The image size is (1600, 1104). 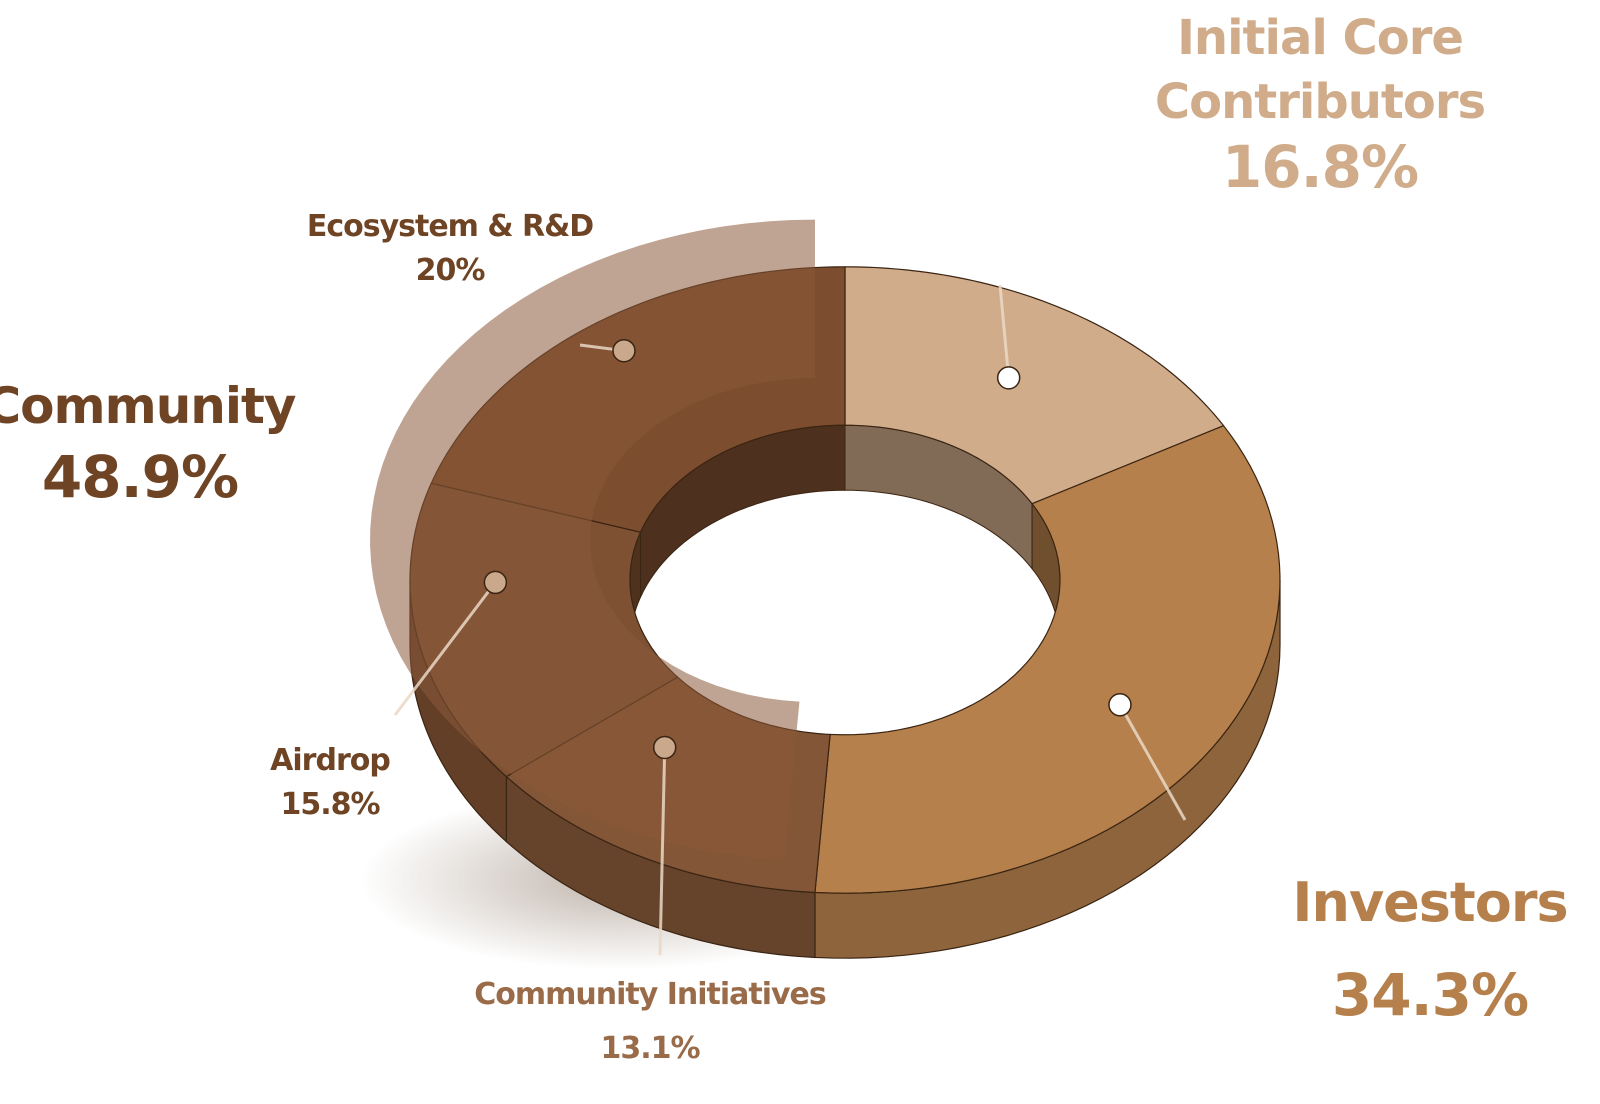 I want to click on label-initial-core-contributors: Initial Core Contributors 16.8%, so click(x=1320, y=103).